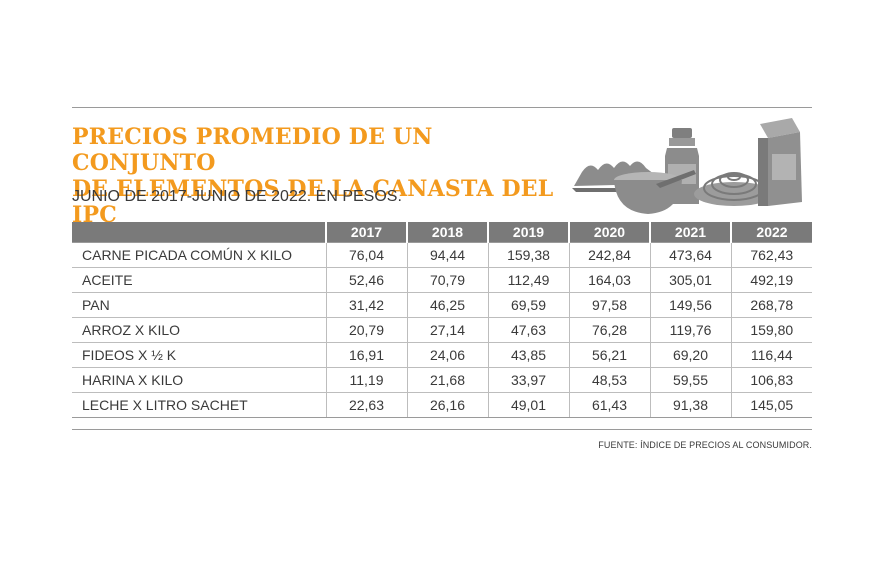 The height and width of the screenshot is (580, 870). I want to click on table-cell: 119,76, so click(690, 330).